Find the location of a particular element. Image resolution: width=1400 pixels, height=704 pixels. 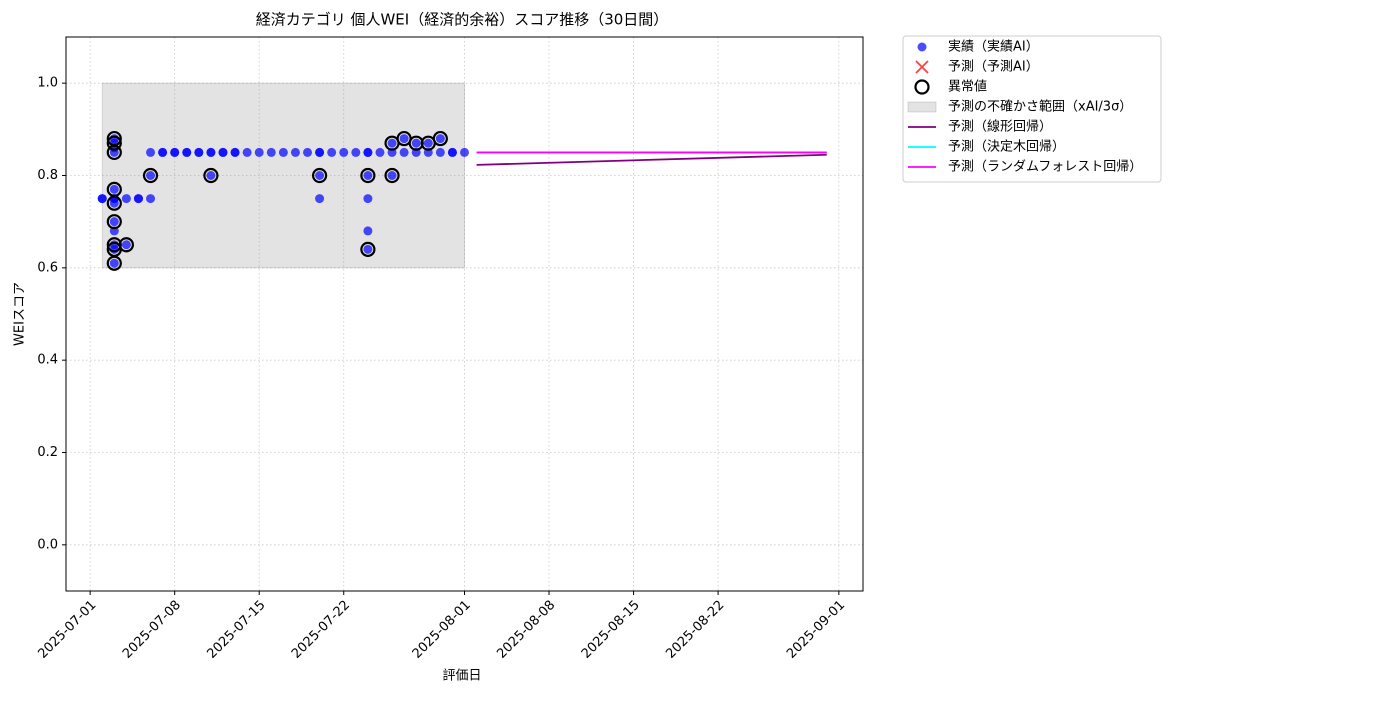

x-tick-label: 2025-09-01 is located at coordinates (816, 630).